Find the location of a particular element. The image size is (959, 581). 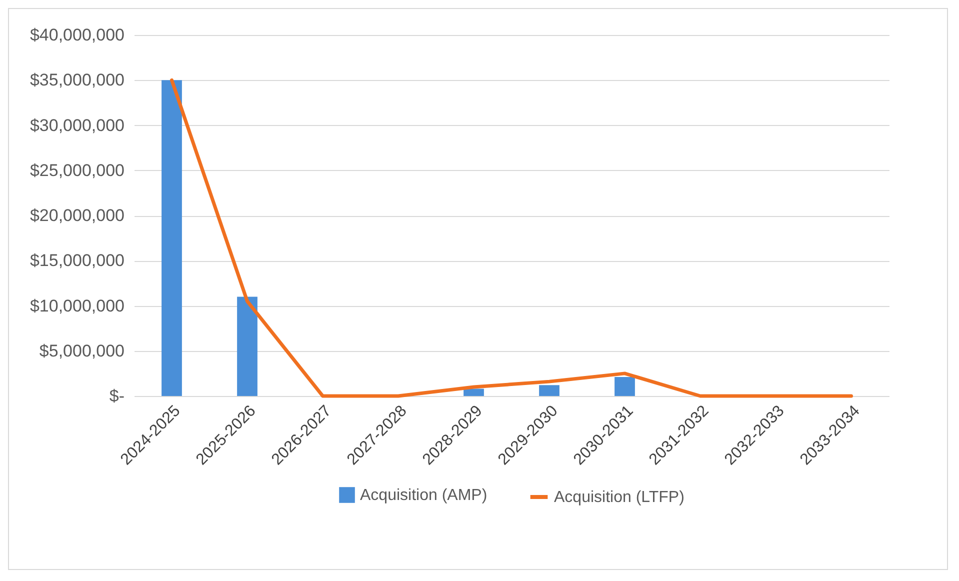

y-tick-label: $20,000,000 is located at coordinates (77, 215).